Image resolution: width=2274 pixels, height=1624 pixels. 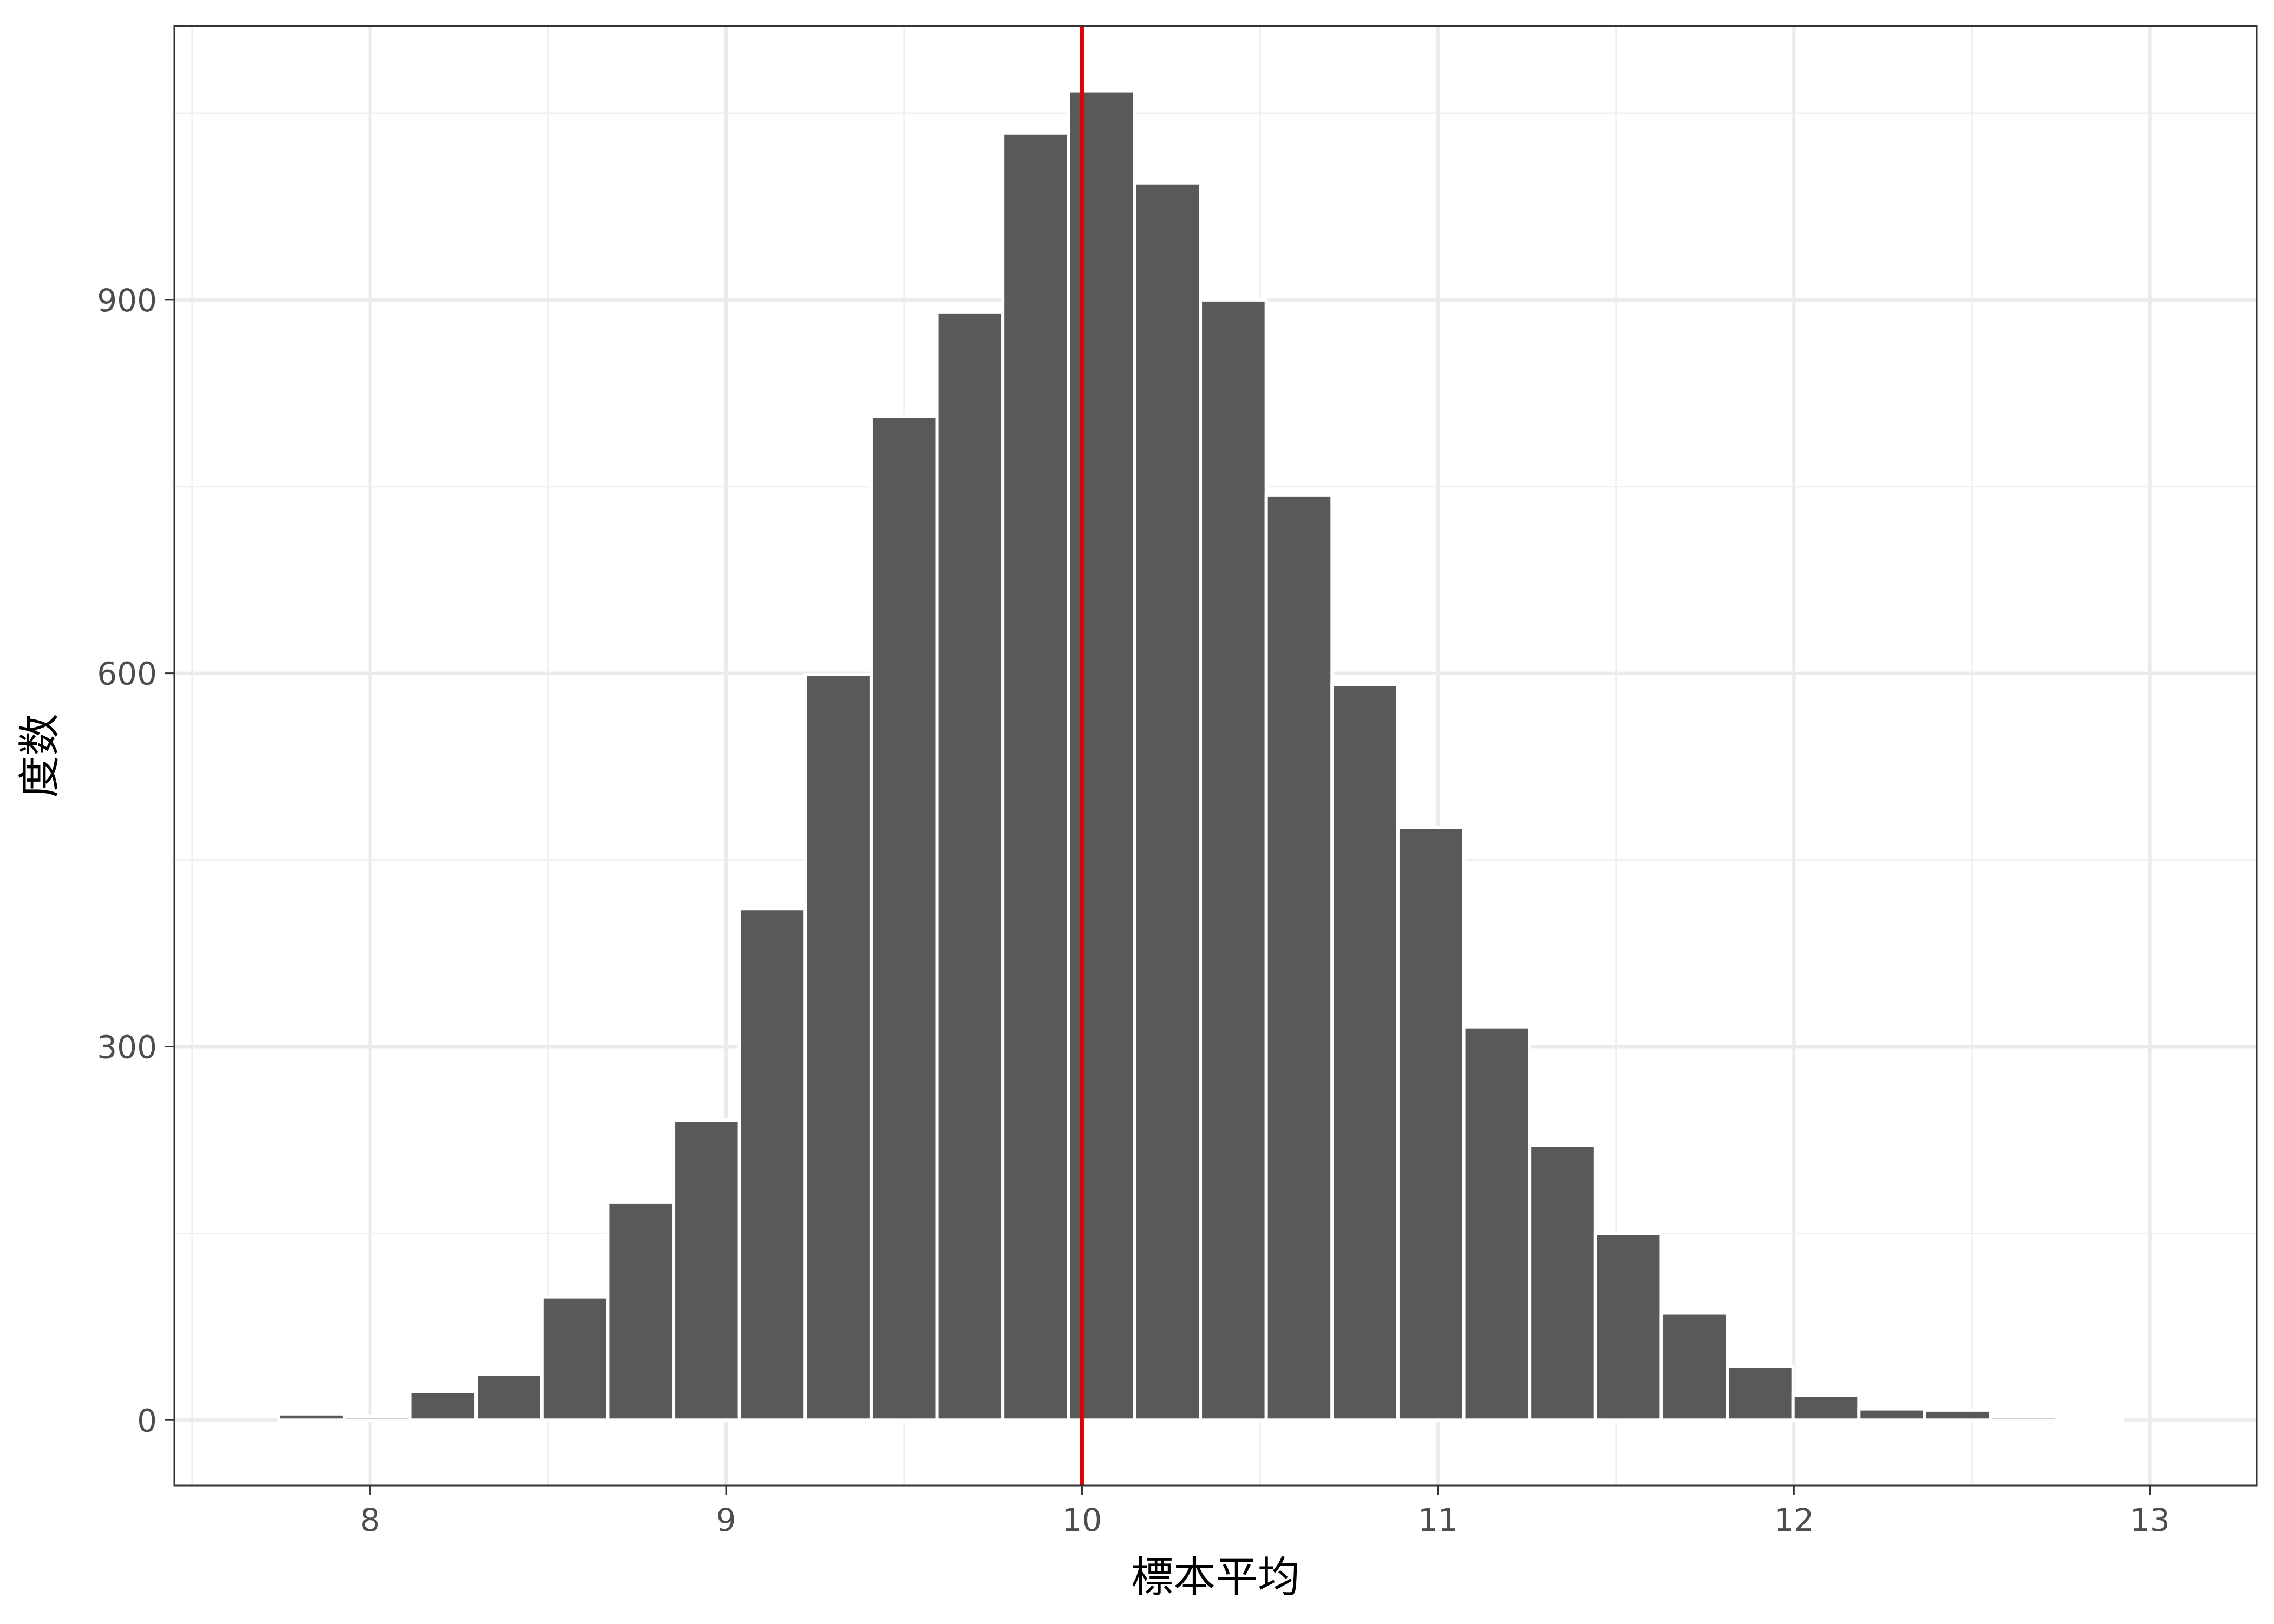 I want to click on y-axis-title: 度数, so click(x=40, y=756).